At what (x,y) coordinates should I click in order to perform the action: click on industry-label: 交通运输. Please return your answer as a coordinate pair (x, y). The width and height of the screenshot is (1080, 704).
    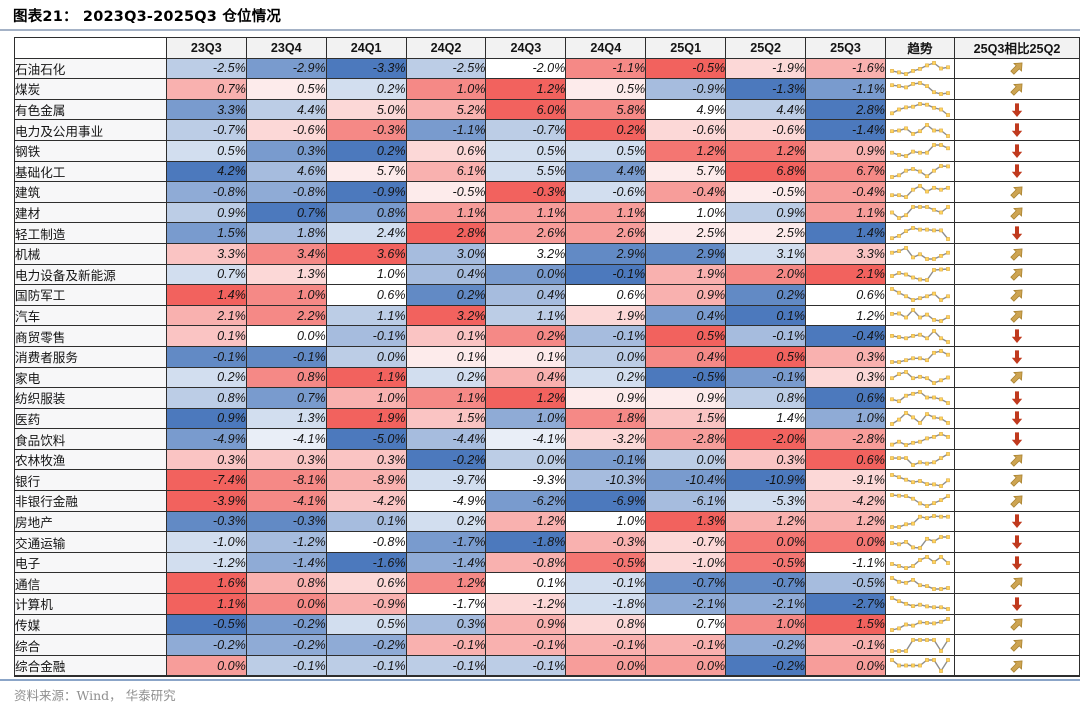
    Looking at the image, I should click on (90, 542).